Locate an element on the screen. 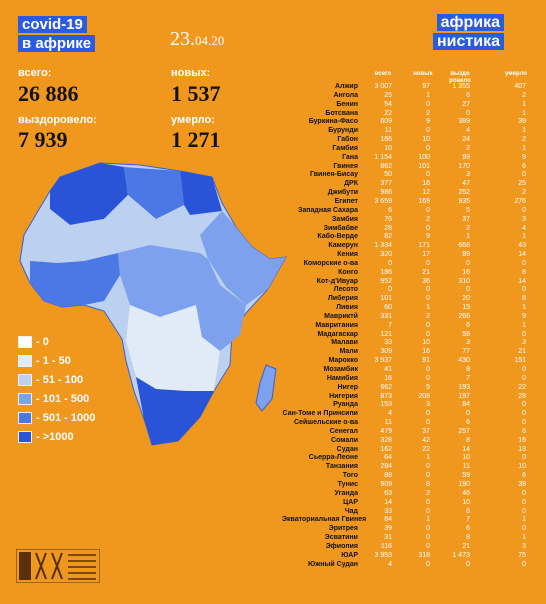  table-row: Египет 3 659 169 935 276 is located at coordinates (407, 202).